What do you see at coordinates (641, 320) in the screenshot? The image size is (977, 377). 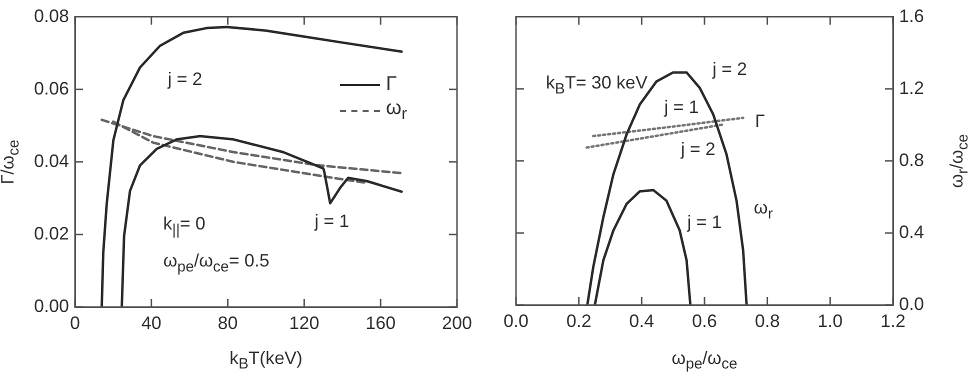 I see `x-tick-label: 0.4` at bounding box center [641, 320].